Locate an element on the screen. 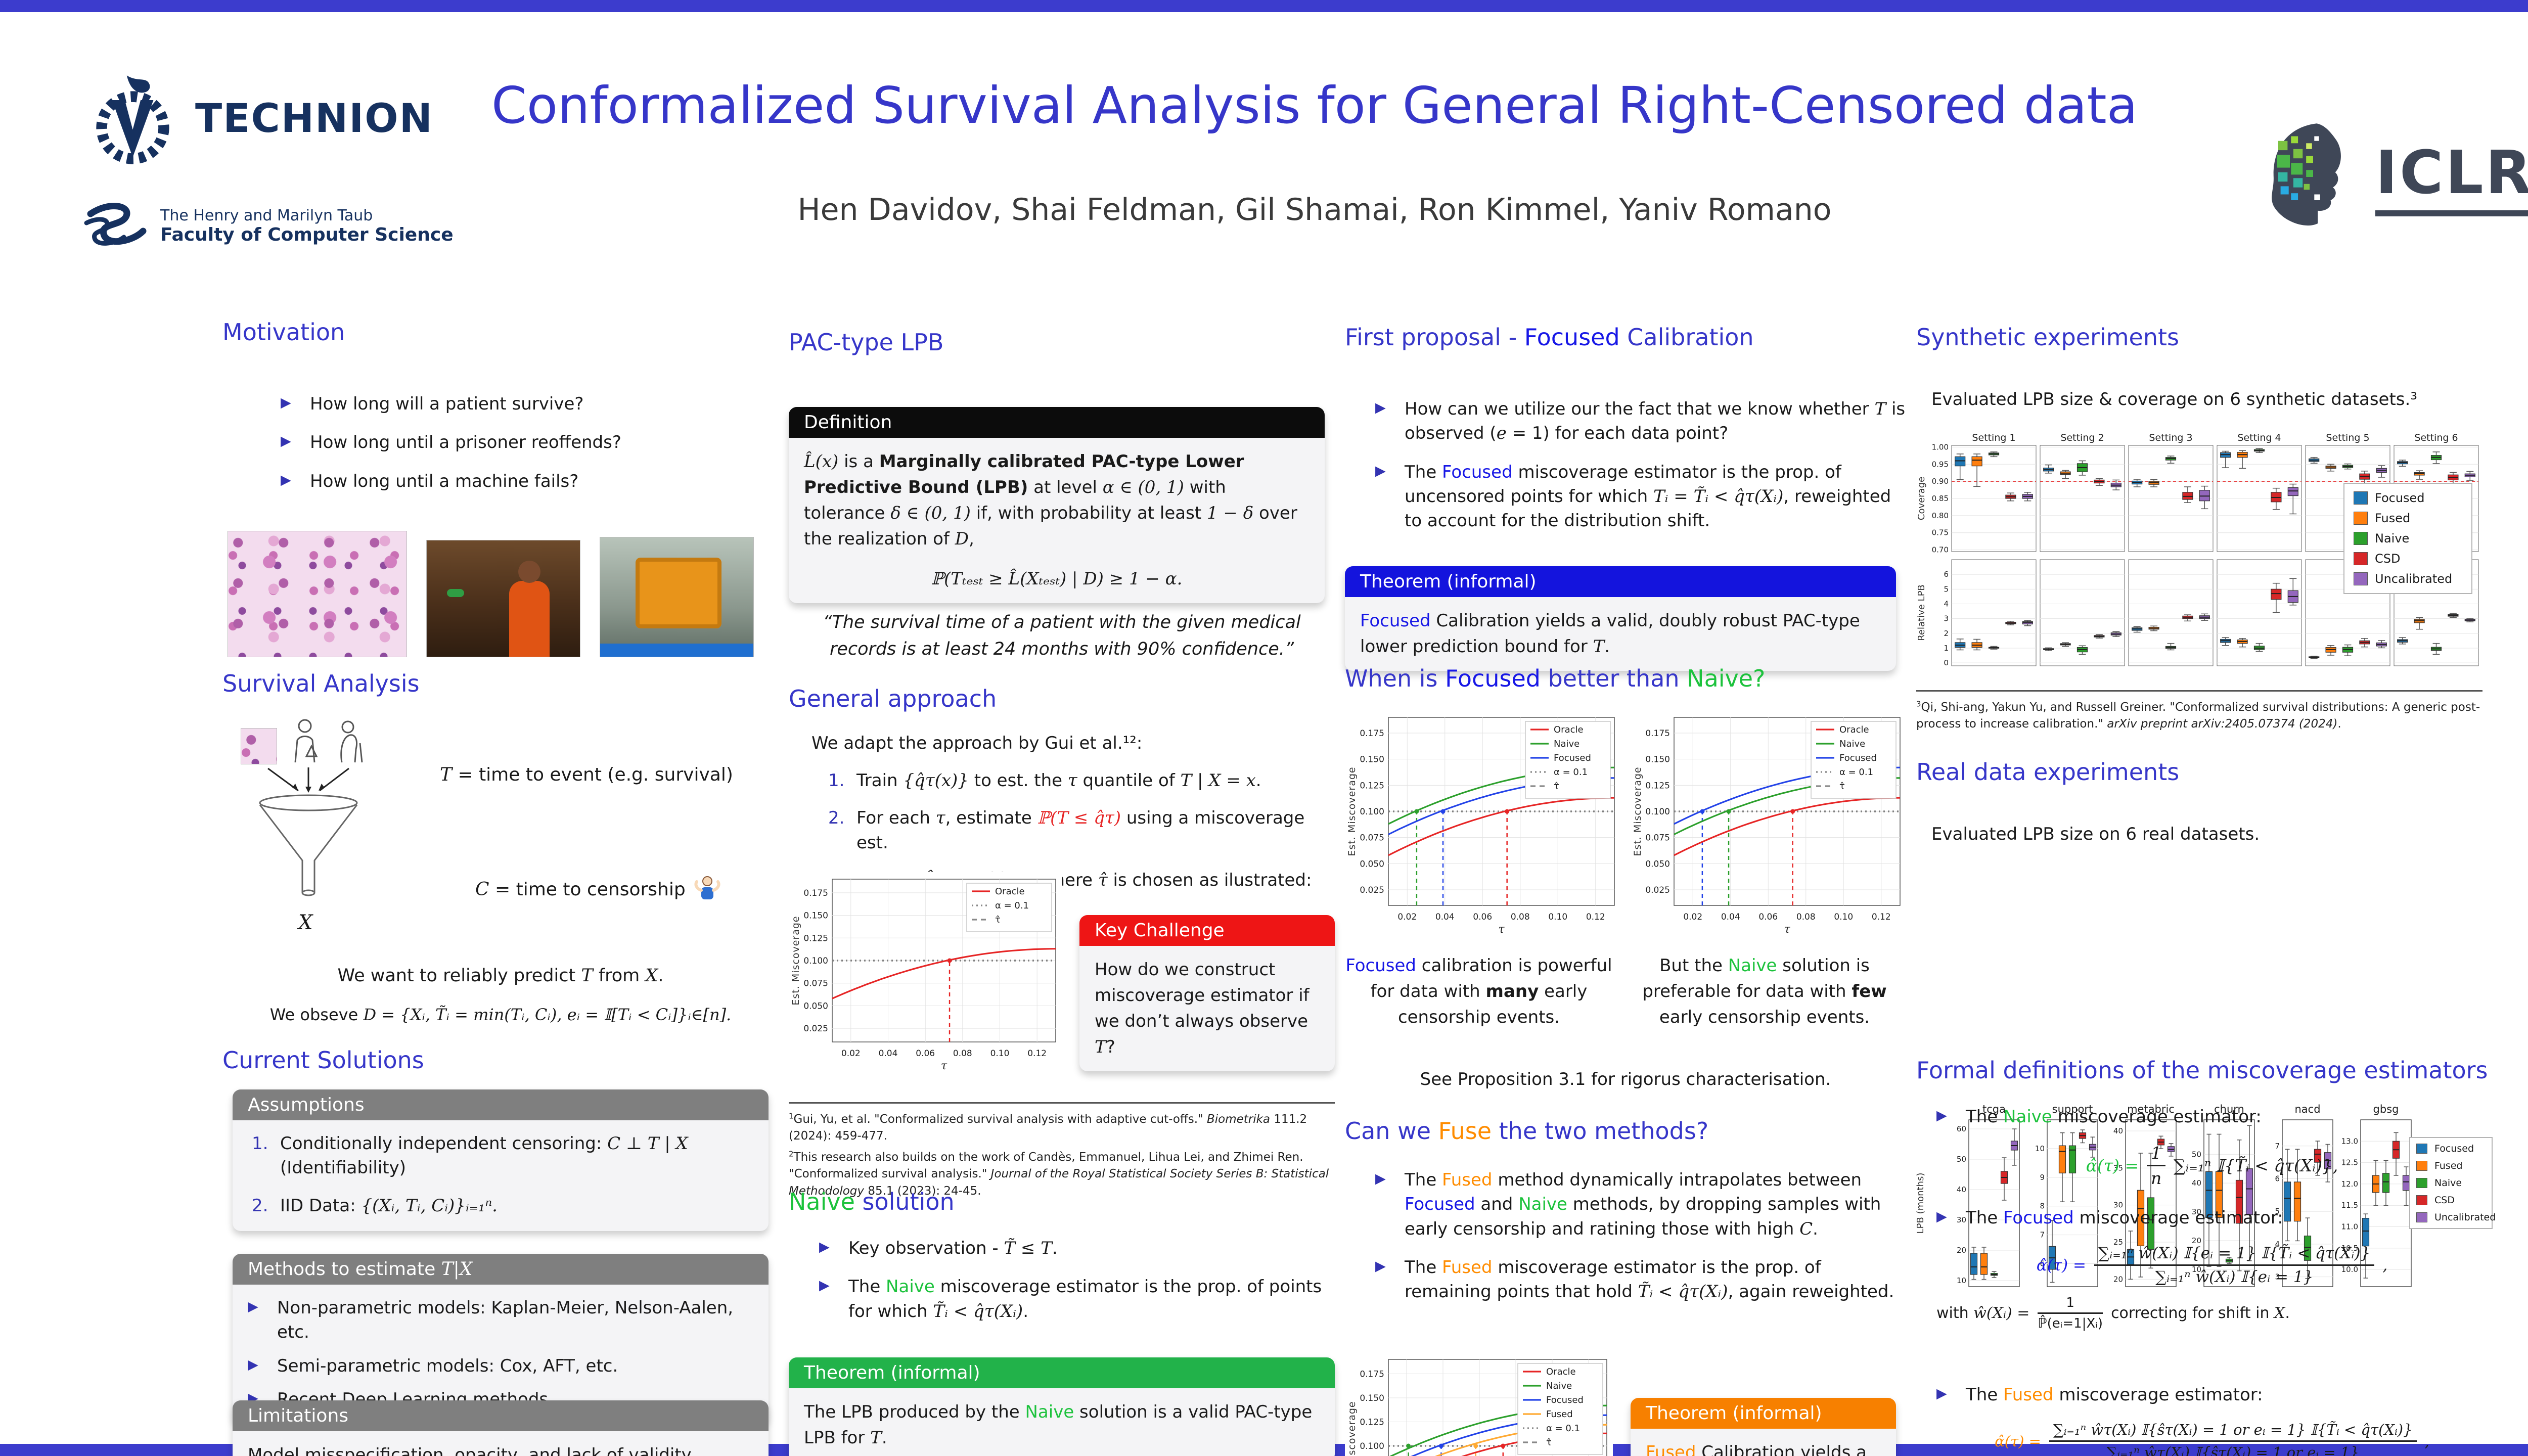 This screenshot has width=2528, height=1456. svg-text: 0.02 is located at coordinates (1407, 917).